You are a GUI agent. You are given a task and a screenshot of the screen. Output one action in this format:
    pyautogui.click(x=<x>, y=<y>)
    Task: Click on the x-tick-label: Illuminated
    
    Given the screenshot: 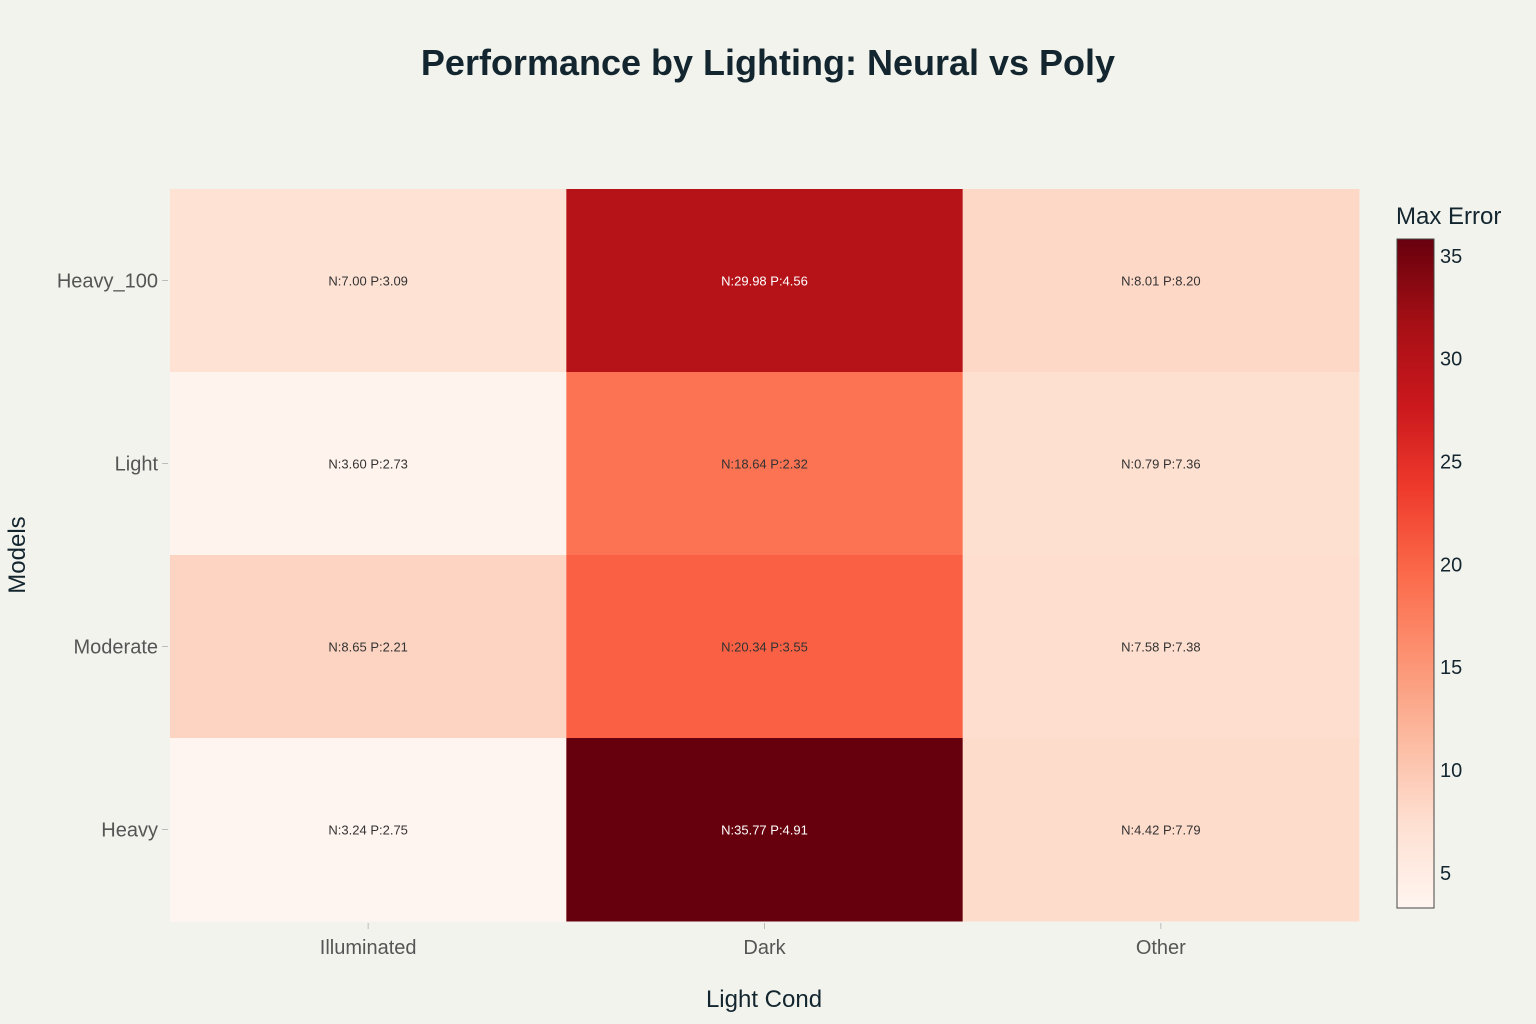 What is the action you would take?
    pyautogui.click(x=368, y=948)
    